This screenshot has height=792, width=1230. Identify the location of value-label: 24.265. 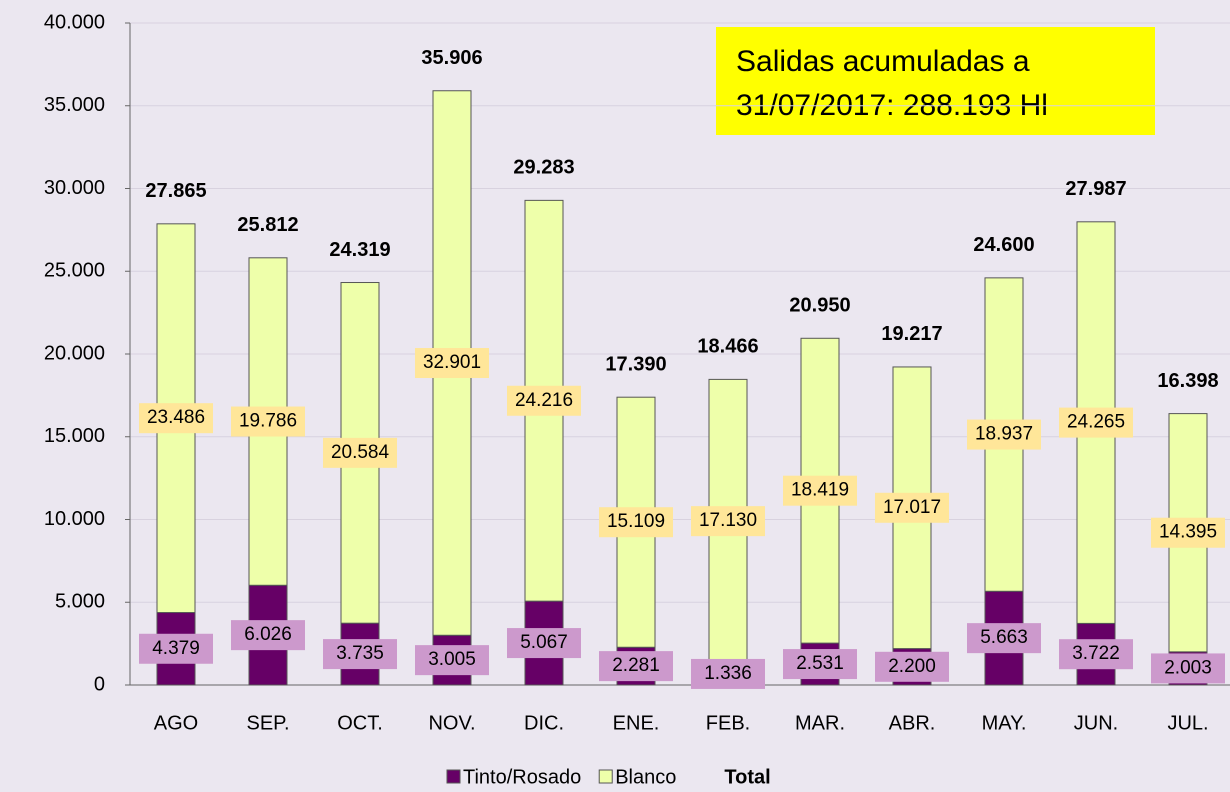
(1096, 422).